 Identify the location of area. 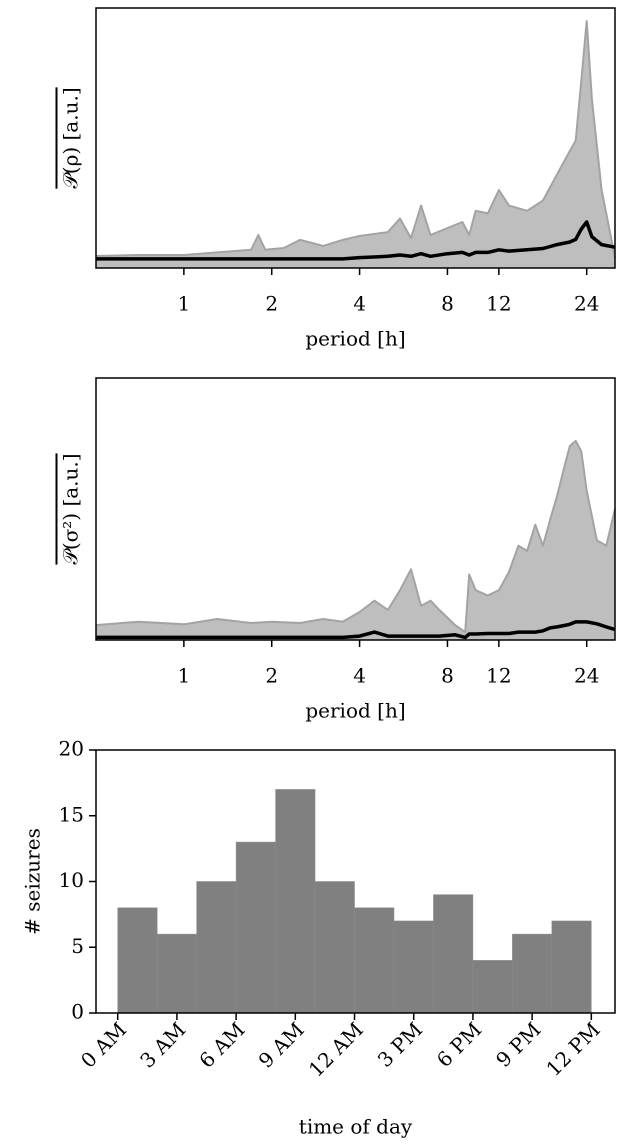
(355, 540).